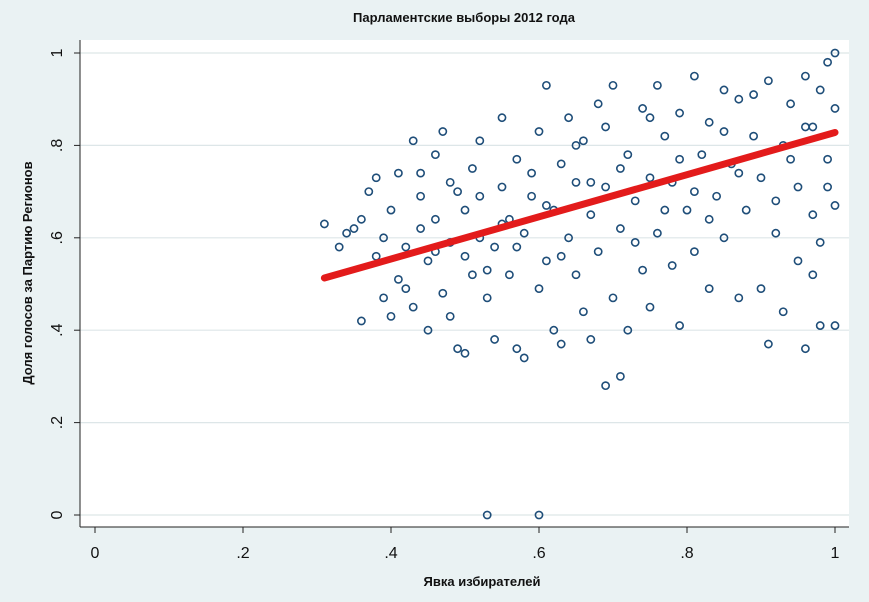 The image size is (869, 602). I want to click on x-tick-label: 0, so click(95, 553).